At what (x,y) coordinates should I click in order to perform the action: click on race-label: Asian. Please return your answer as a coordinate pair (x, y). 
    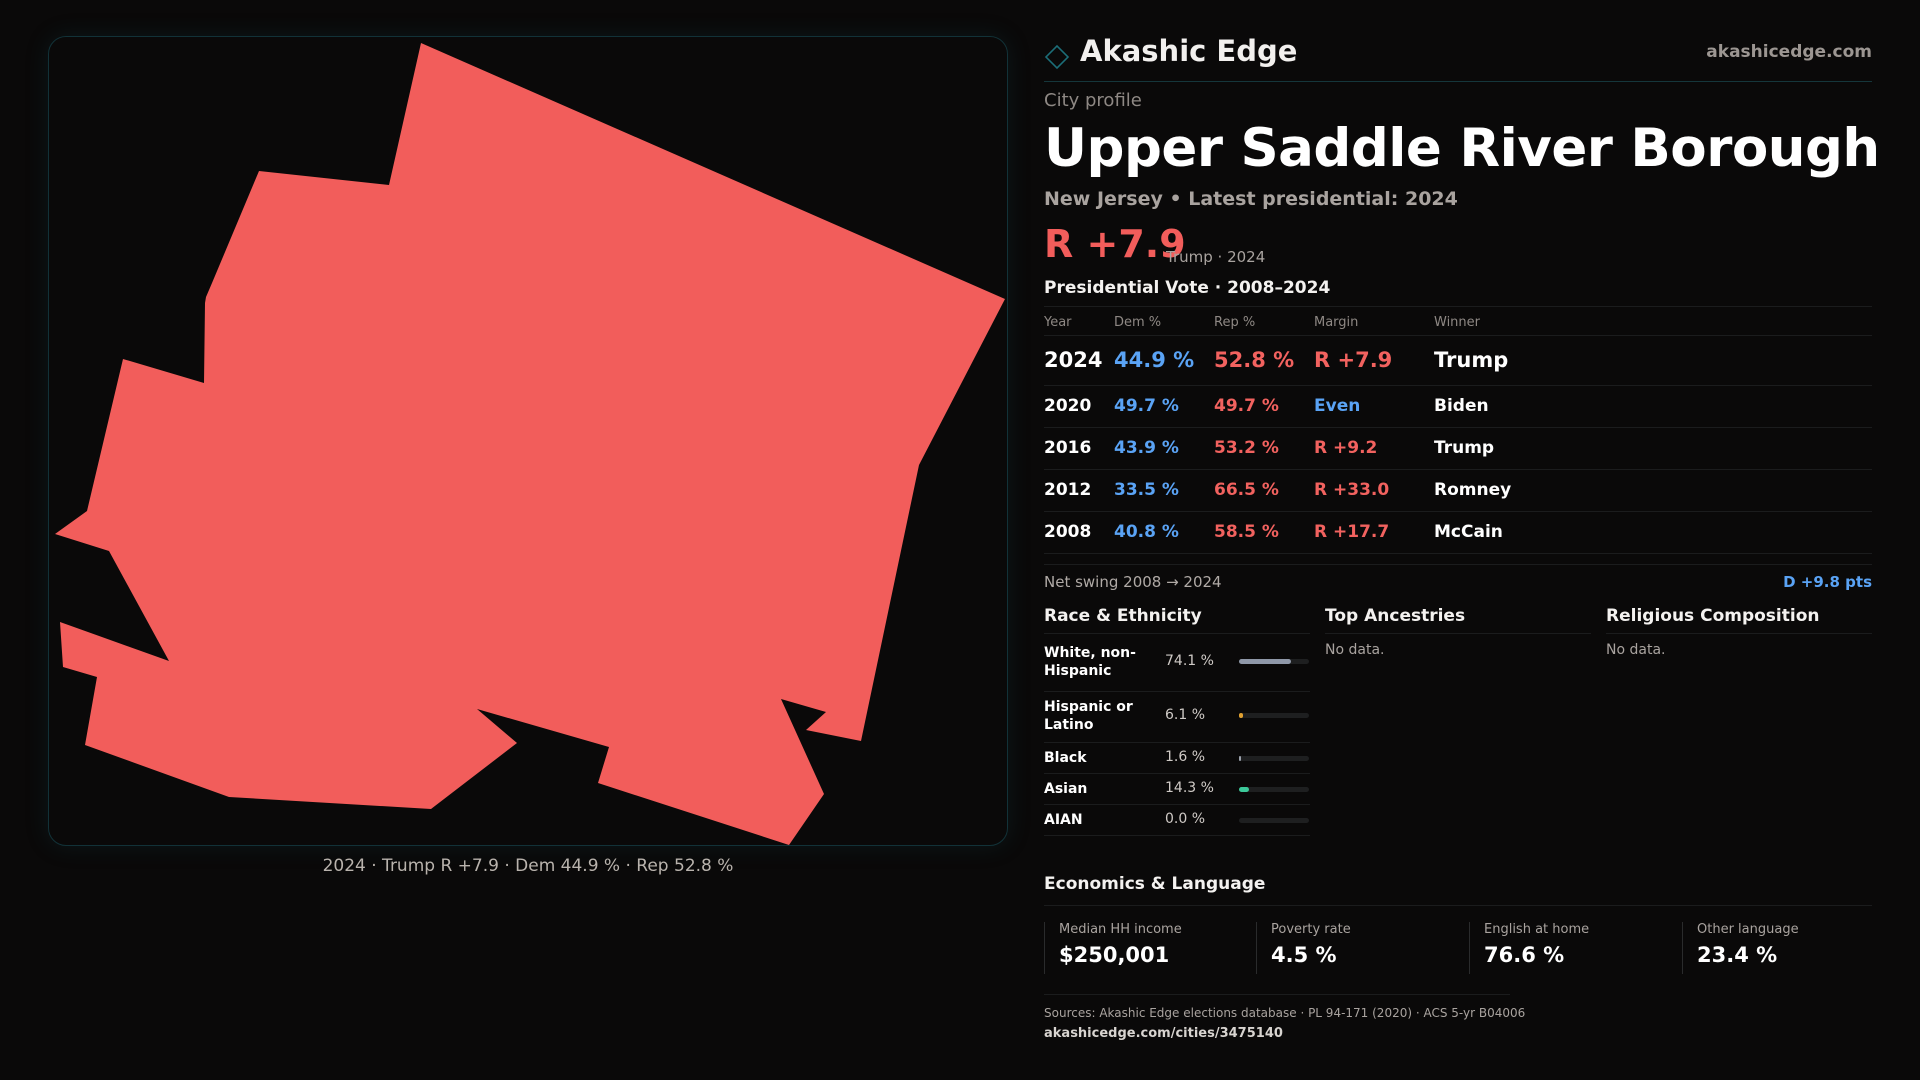
    Looking at the image, I should click on (1066, 789).